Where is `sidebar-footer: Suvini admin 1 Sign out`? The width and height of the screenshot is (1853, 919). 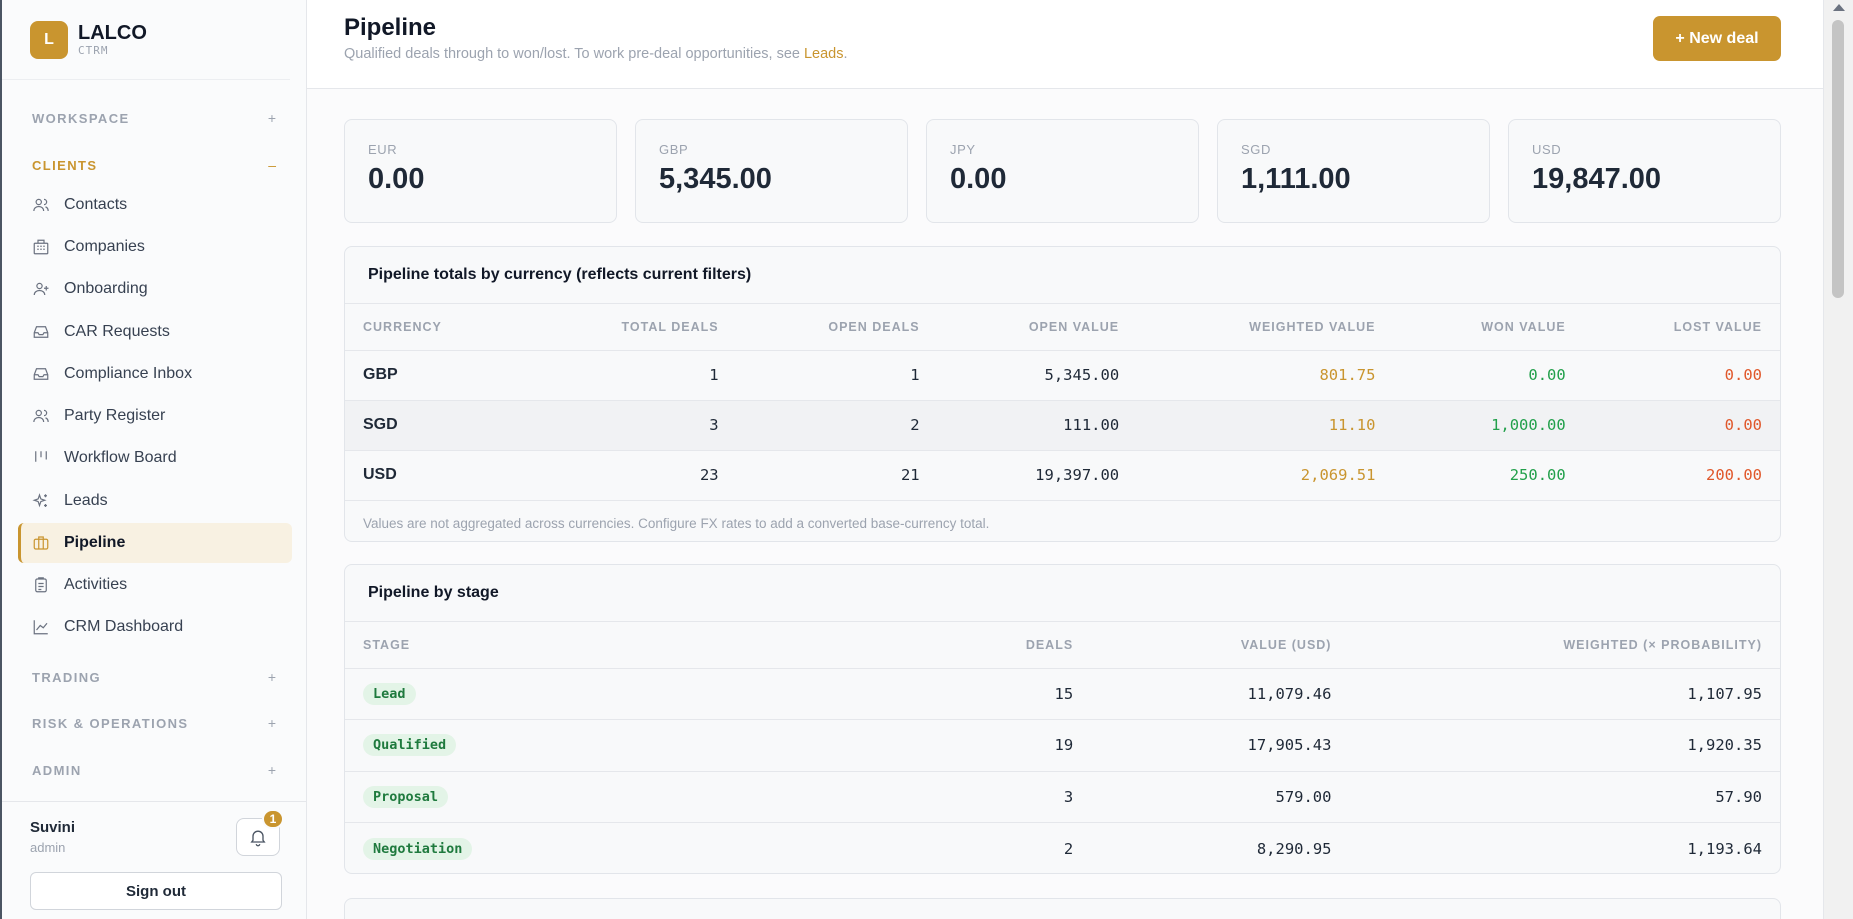 sidebar-footer: Suvini admin 1 Sign out is located at coordinates (154, 860).